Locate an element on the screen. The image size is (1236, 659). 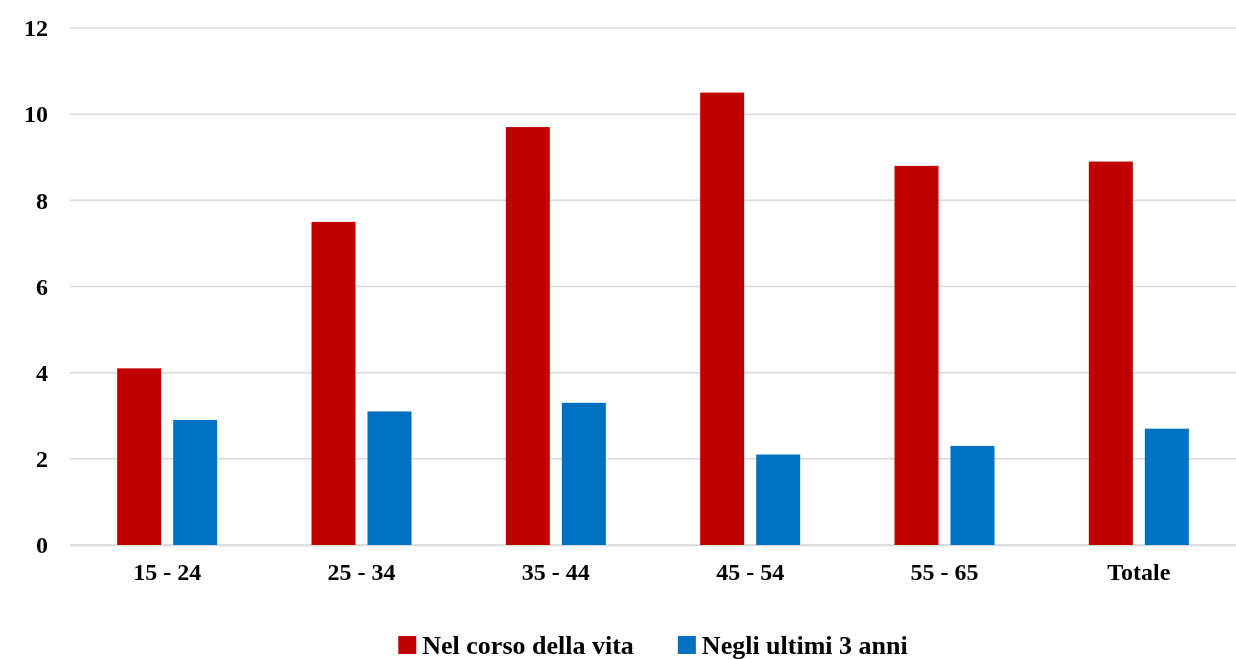
y-tick-label: 6 is located at coordinates (42, 286).